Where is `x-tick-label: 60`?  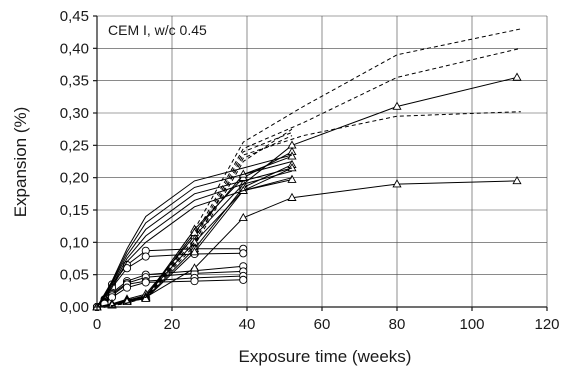
x-tick-label: 60 is located at coordinates (322, 324).